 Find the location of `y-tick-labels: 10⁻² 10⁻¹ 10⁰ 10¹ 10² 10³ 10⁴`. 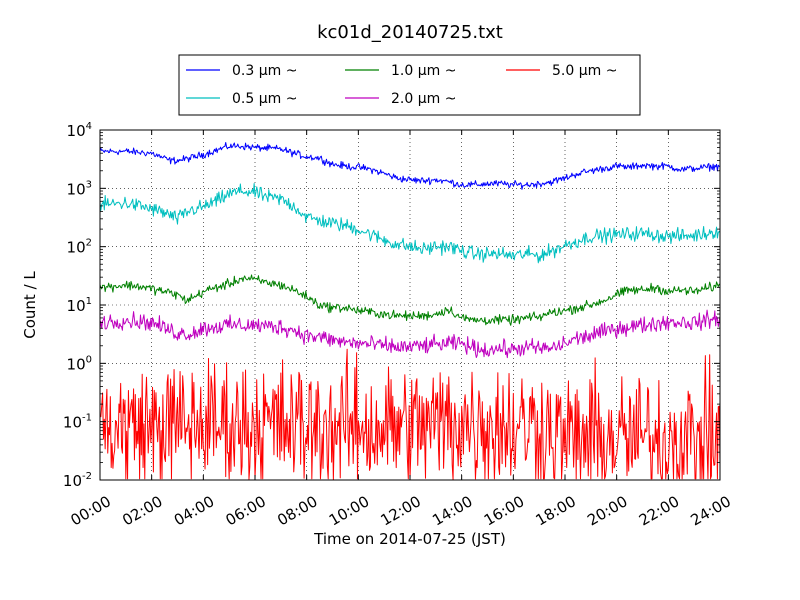

y-tick-labels: 10⁻² 10⁻¹ 10⁰ 10¹ 10² 10³ 10⁴ is located at coordinates (77, 305).